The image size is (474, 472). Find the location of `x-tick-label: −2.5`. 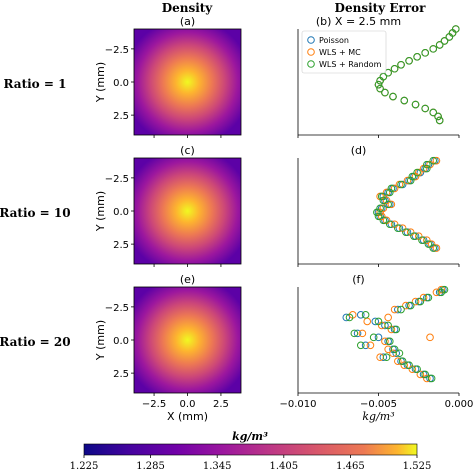

x-tick-label: −2.5 is located at coordinates (154, 404).